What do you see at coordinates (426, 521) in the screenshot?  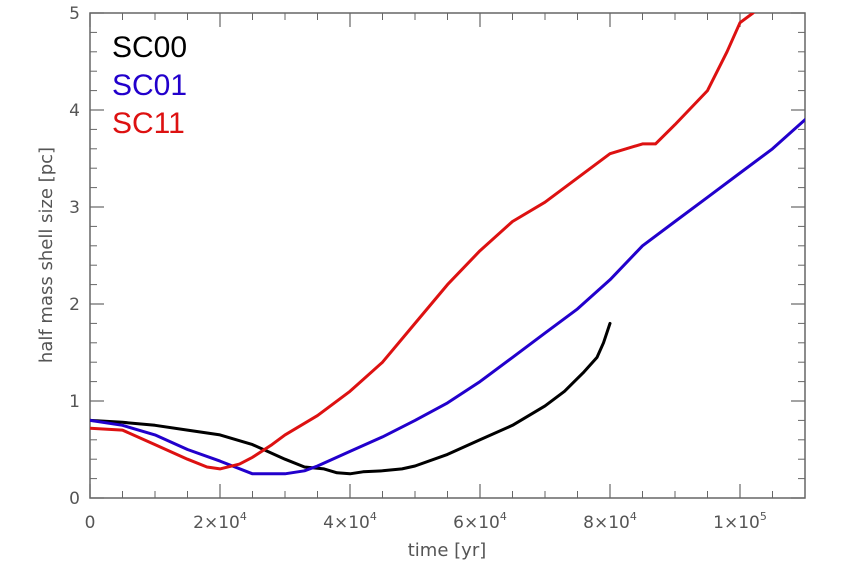 I see `x-tick-labels: 0 2×10⁴ 4×10⁴ 6×10⁴ 8×10⁴ 1×10⁵` at bounding box center [426, 521].